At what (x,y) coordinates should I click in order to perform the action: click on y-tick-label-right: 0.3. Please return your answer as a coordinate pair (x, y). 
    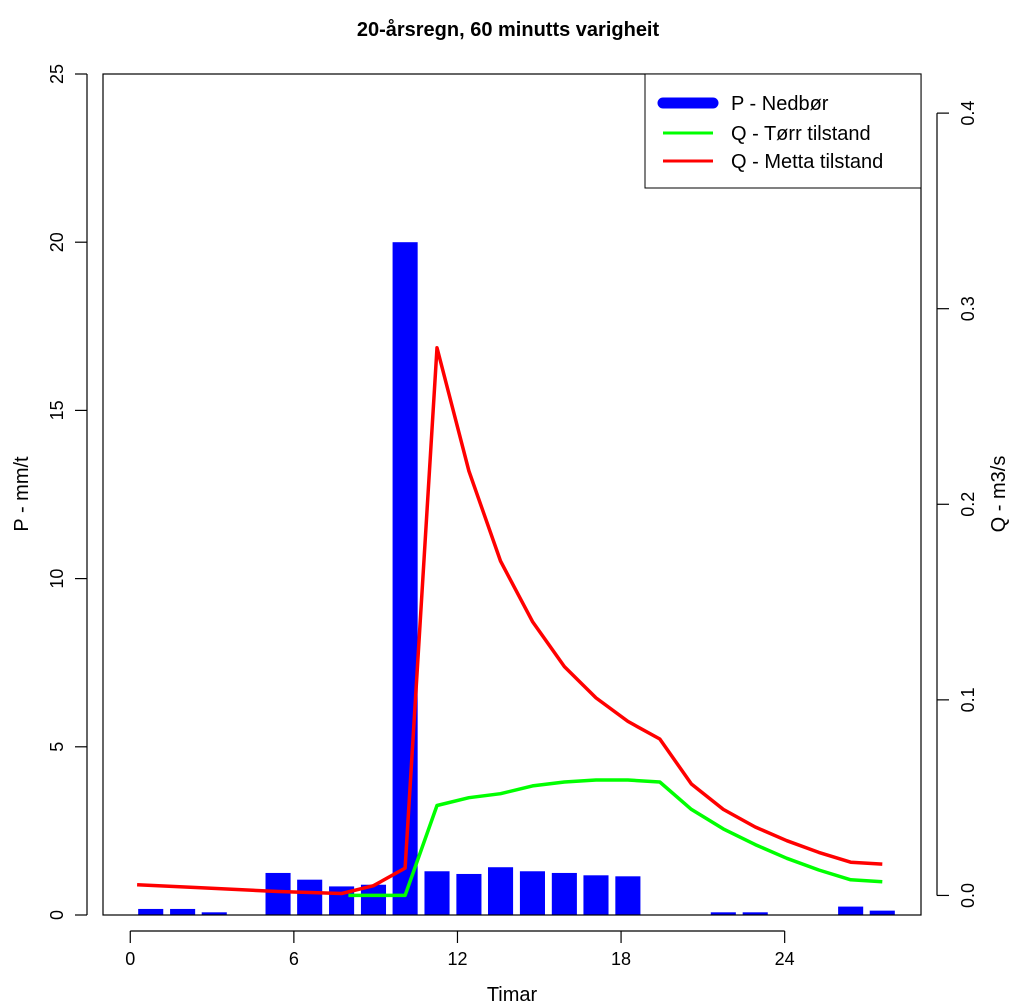
    Looking at the image, I should click on (968, 308).